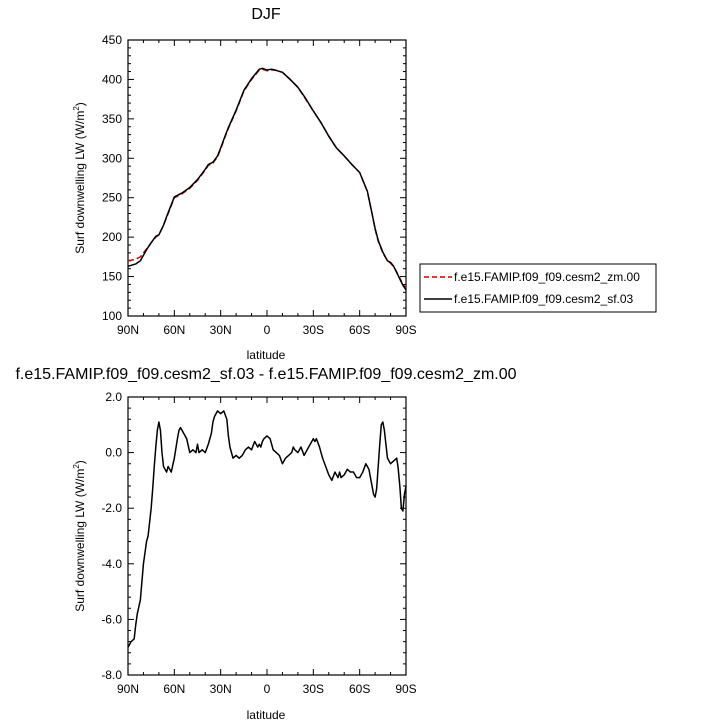  Describe the element at coordinates (112, 237) in the screenshot. I see `top-y-tick-label: 200` at that location.